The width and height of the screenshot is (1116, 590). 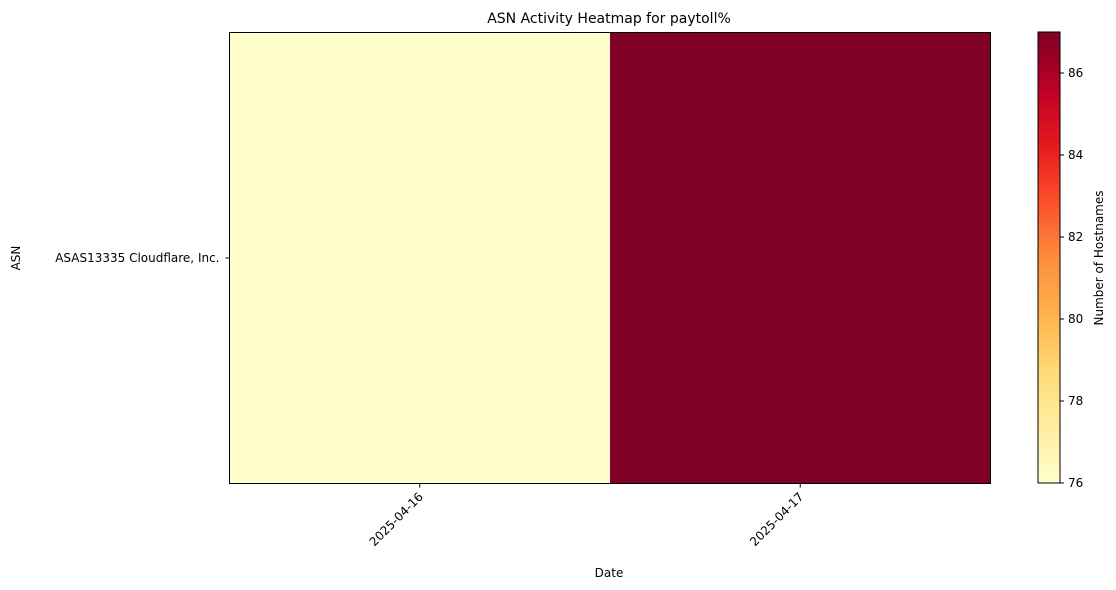 I want to click on colorbar-tick-label: 86, so click(x=1075, y=73).